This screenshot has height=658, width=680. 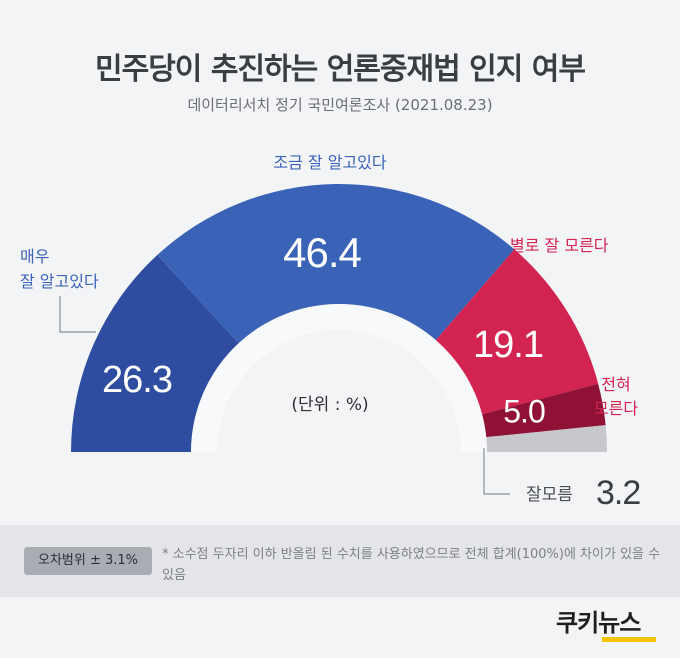 I want to click on category-label-3-1: 모른다, so click(x=616, y=408).